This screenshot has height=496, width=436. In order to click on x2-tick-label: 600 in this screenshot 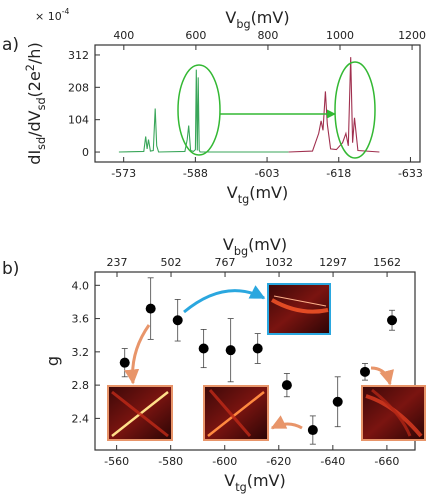, I will do `click(195, 35)`.